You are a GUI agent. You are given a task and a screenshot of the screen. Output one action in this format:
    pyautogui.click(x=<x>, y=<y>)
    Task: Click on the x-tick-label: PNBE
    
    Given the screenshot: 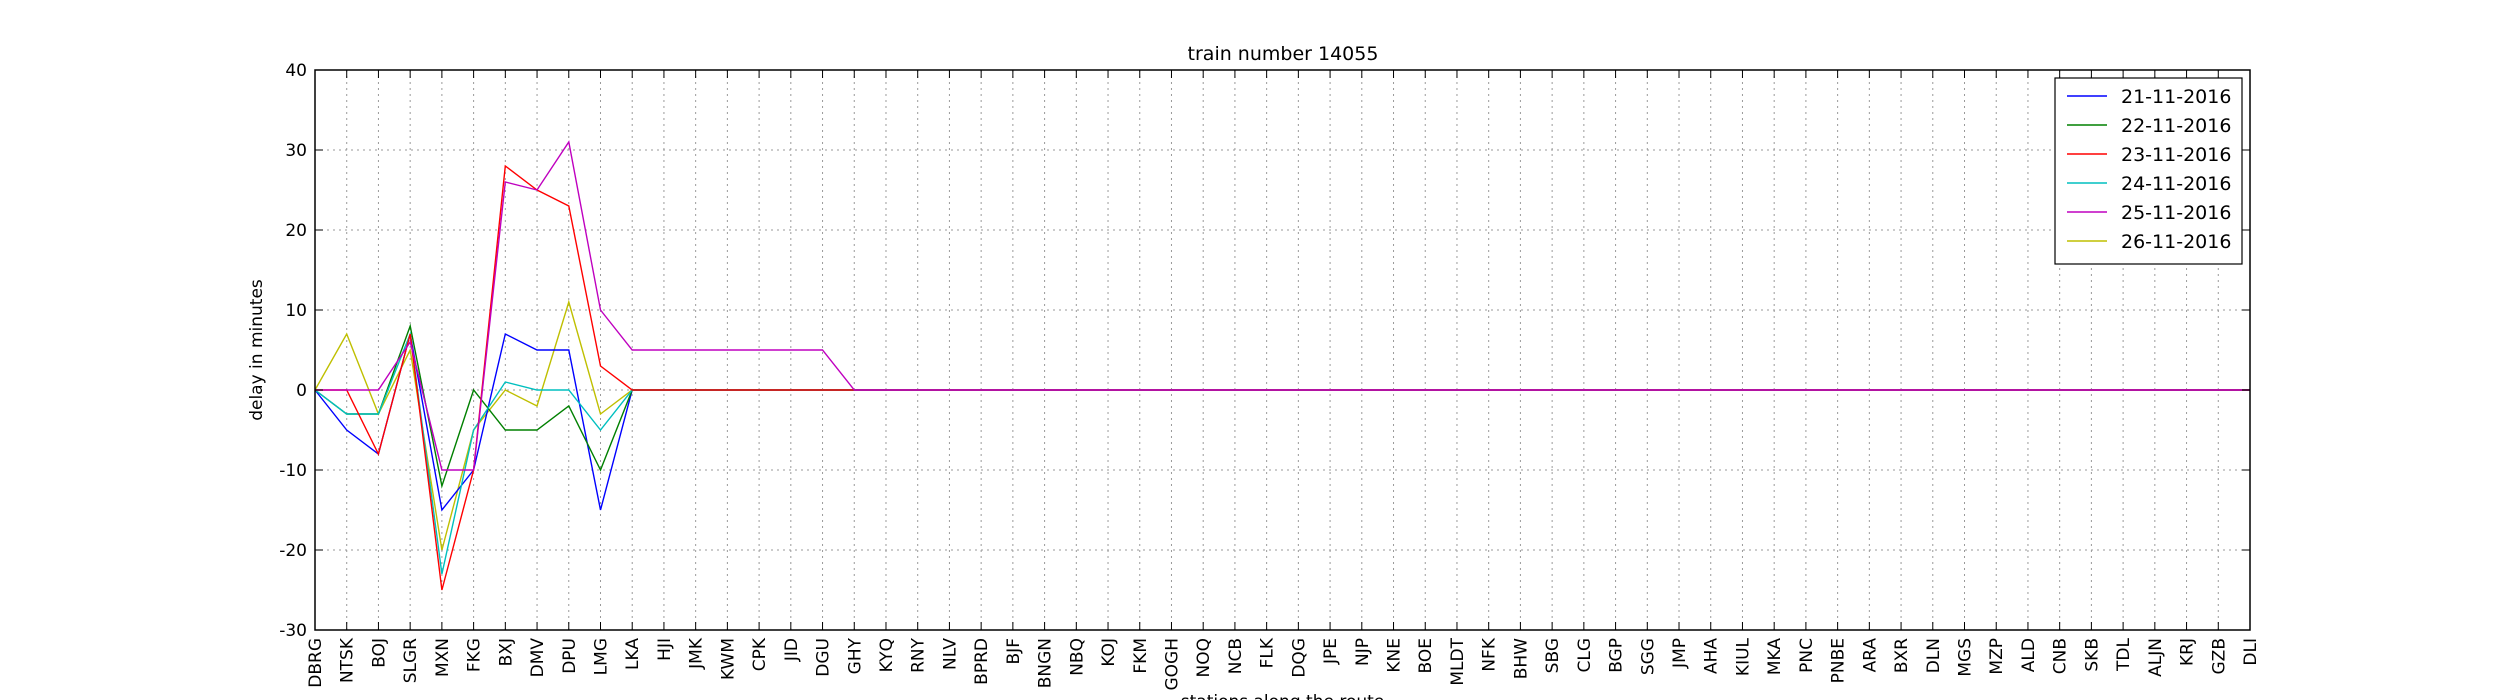 What is the action you would take?
    pyautogui.click(x=1839, y=660)
    